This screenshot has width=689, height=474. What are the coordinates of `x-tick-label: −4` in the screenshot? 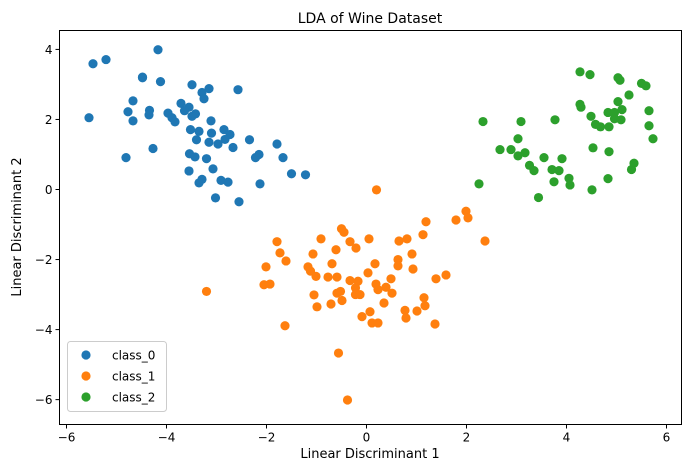 It's located at (167, 438).